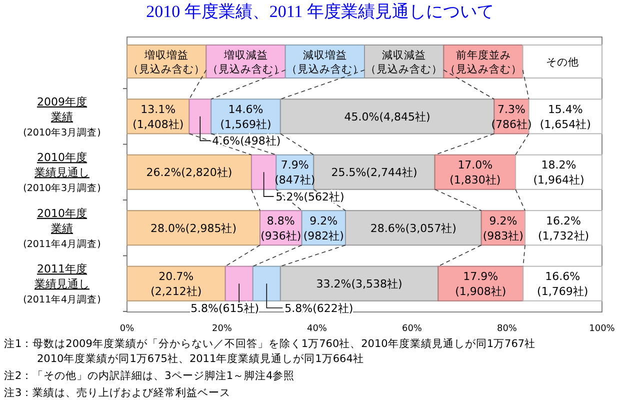 Image resolution: width=640 pixels, height=400 pixels. Describe the element at coordinates (158, 116) in the screenshot. I see `data-label: 13.1% (1,408社)` at that location.